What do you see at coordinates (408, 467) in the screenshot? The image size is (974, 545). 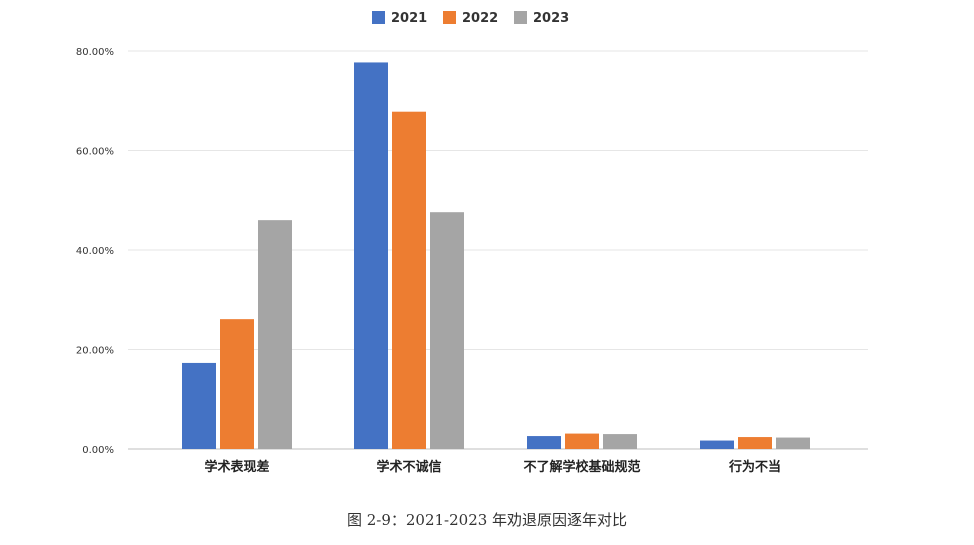 I see `x-tick-label: 学术不诚信` at bounding box center [408, 467].